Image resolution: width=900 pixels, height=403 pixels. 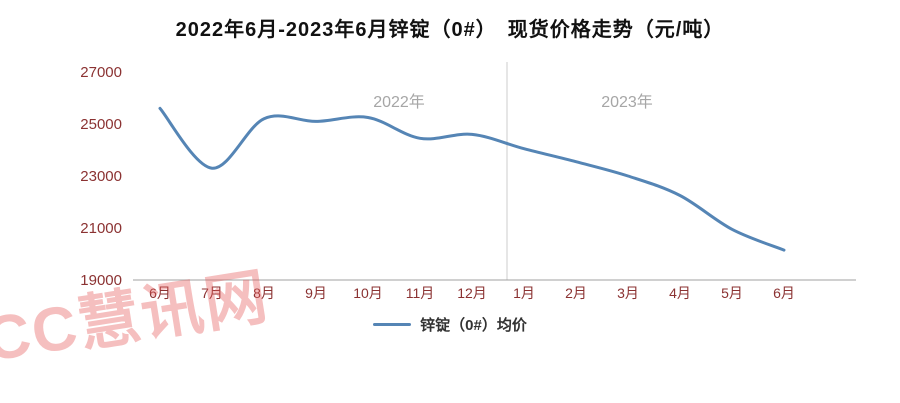 What do you see at coordinates (420, 293) in the screenshot?
I see `x-axis-tick-label: 11月` at bounding box center [420, 293].